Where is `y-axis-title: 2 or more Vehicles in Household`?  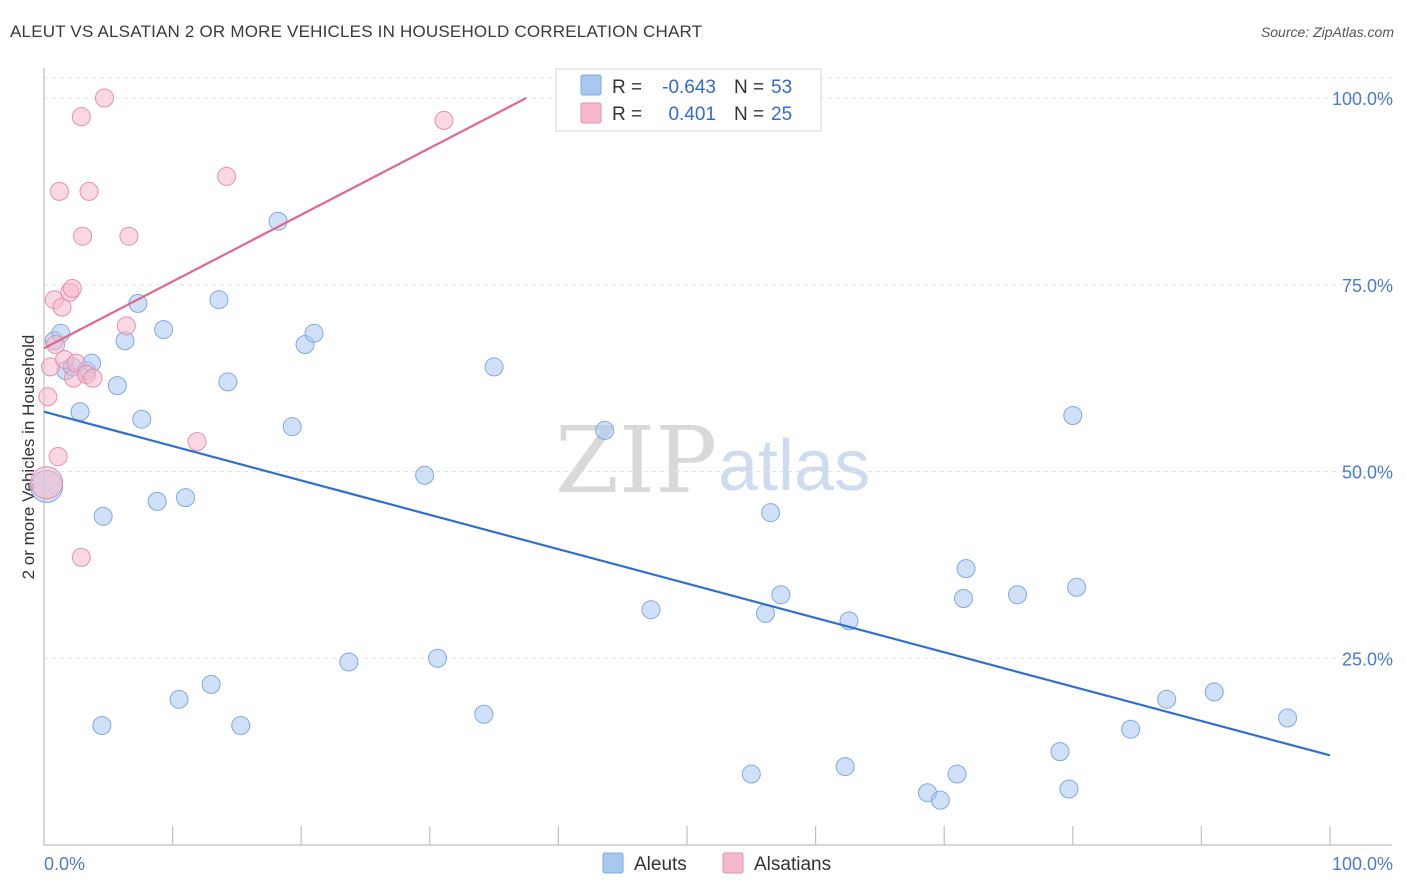 y-axis-title: 2 or more Vehicles in Household is located at coordinates (28, 457).